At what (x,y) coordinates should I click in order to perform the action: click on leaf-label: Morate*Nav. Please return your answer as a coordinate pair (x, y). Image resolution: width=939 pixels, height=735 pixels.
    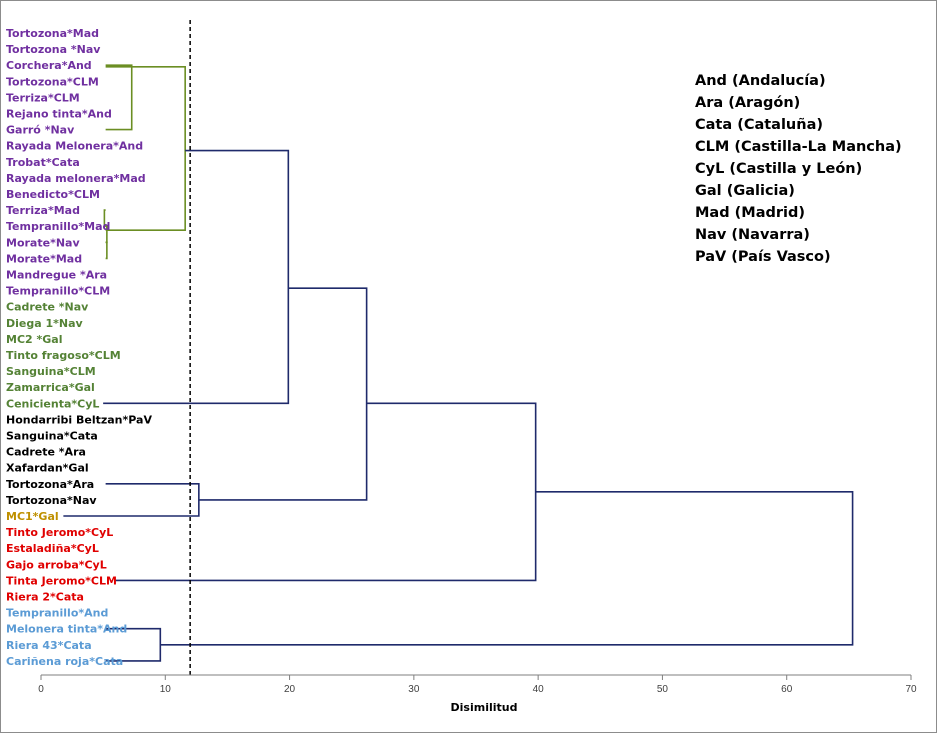
    Looking at the image, I should click on (43, 242).